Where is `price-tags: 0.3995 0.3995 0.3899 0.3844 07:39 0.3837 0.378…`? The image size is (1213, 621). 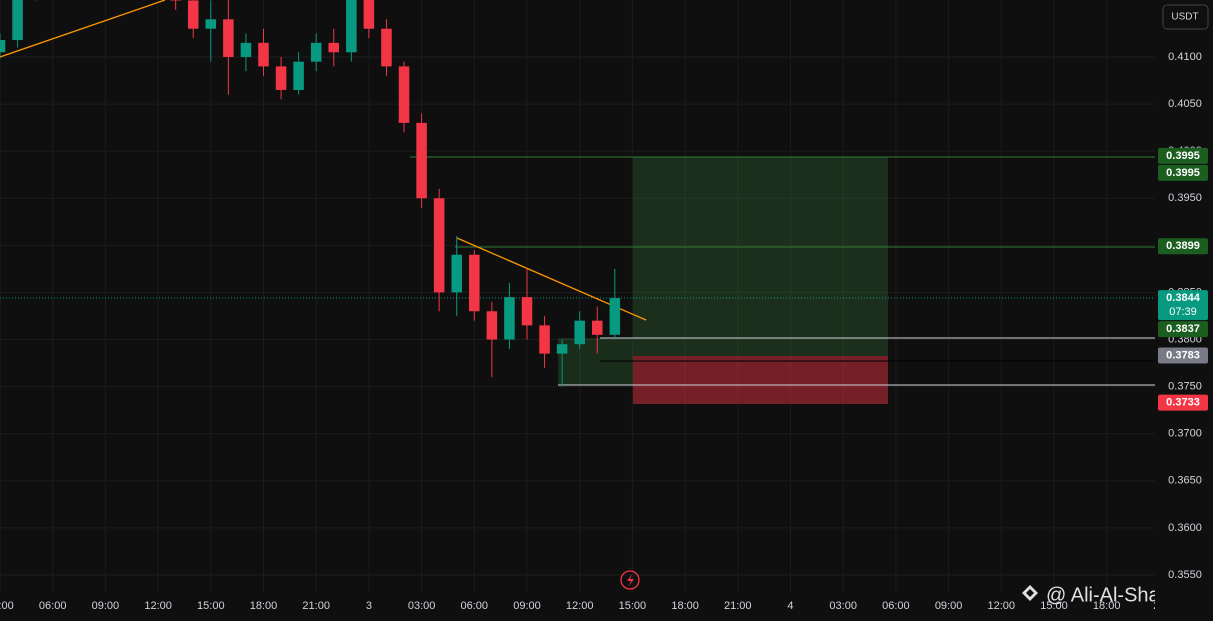 price-tags: 0.3995 0.3995 0.3899 0.3844 07:39 0.3837 0.378… is located at coordinates (1183, 279).